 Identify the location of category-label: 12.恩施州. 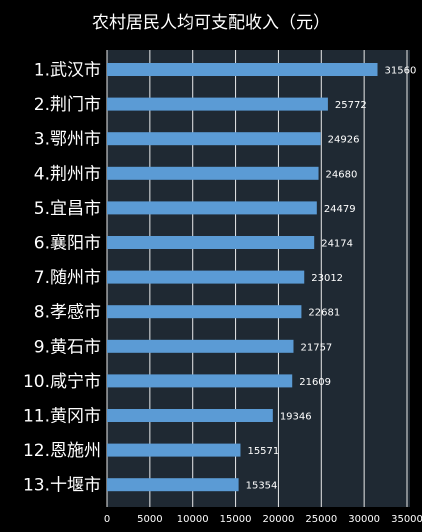
(62, 451).